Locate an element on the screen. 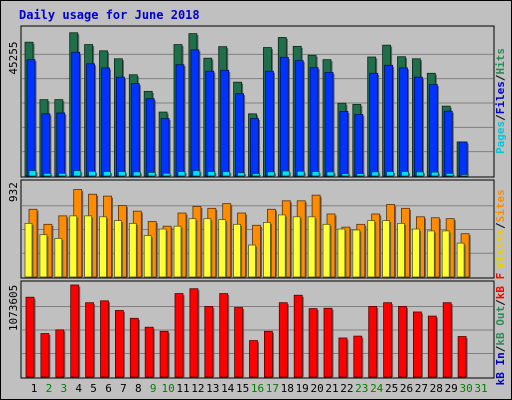  y-axis-label-hits-files-pages: Pages/Files/Hits is located at coordinates (500, 101).